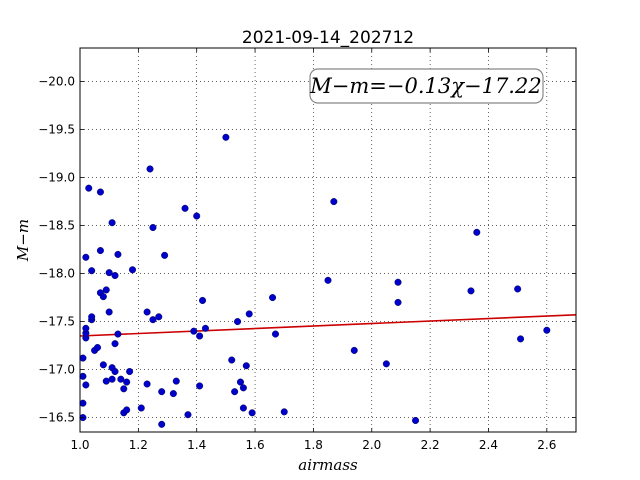 The height and width of the screenshot is (480, 640). I want to click on y-tick-label: −20.0, so click(56, 82).